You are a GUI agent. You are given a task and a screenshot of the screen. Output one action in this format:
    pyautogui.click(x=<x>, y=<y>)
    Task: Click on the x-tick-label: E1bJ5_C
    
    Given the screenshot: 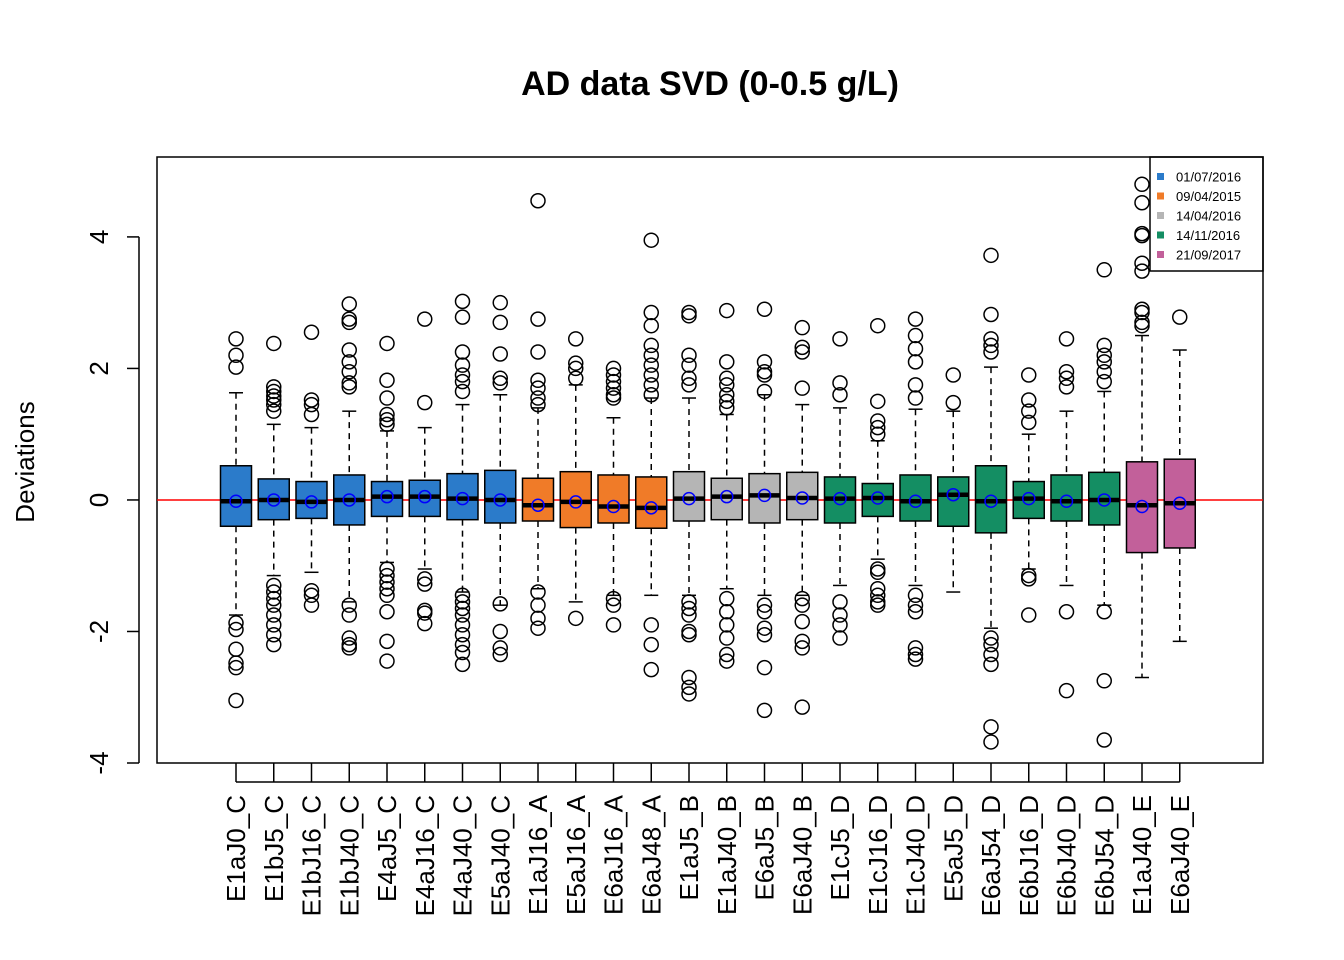 What is the action you would take?
    pyautogui.click(x=274, y=848)
    